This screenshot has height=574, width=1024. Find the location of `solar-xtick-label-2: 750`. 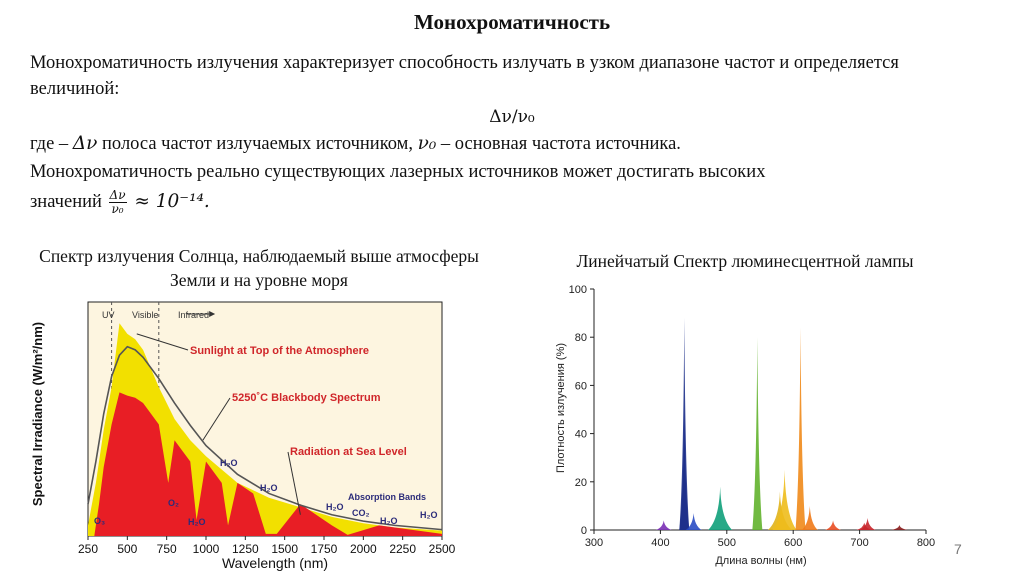

solar-xtick-label-2: 750 is located at coordinates (167, 549).